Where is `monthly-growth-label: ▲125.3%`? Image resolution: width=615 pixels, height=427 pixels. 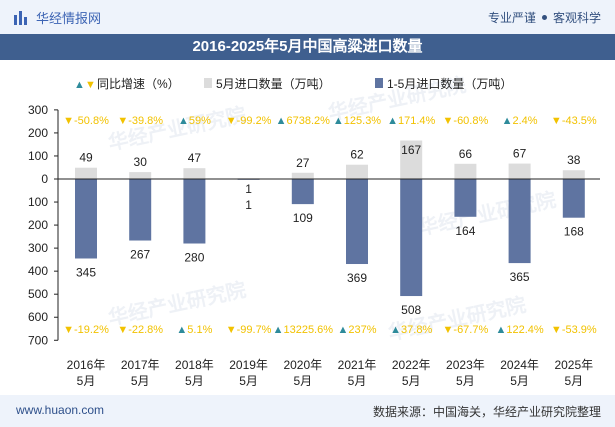 monthly-growth-label: ▲125.3% is located at coordinates (357, 121).